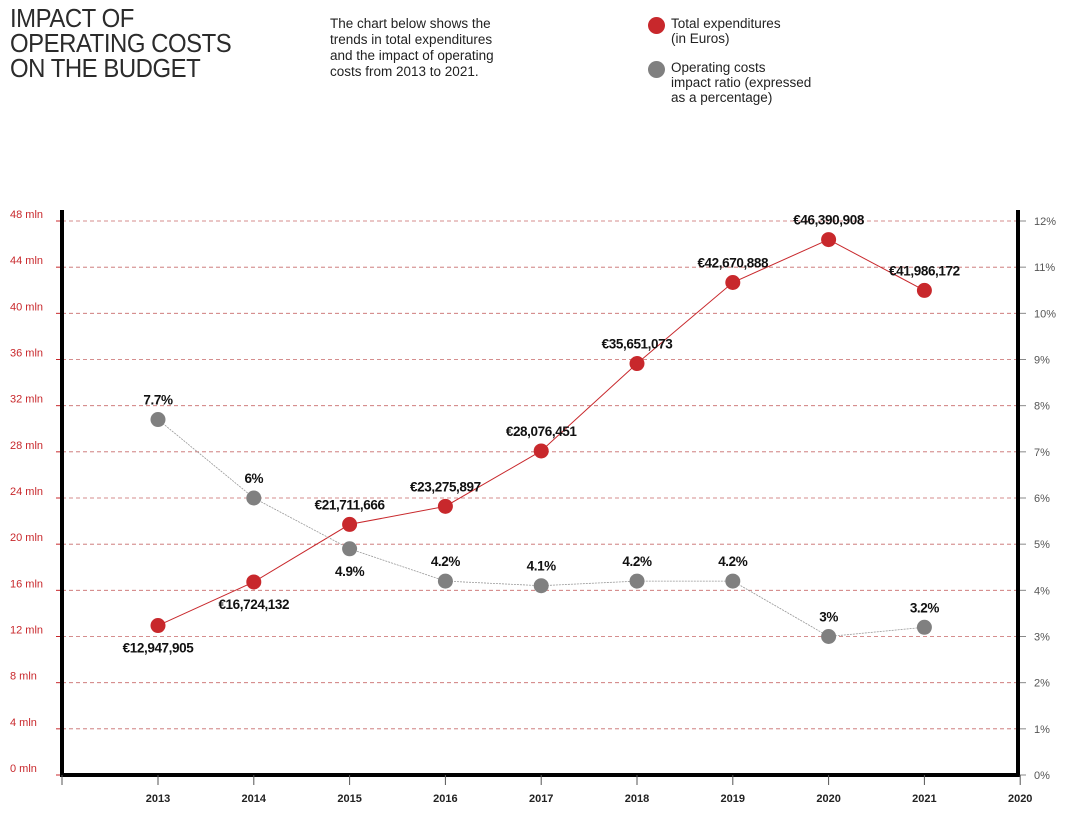  Describe the element at coordinates (26, 215) in the screenshot. I see `left-axis-tick-label: 48 mln` at that location.